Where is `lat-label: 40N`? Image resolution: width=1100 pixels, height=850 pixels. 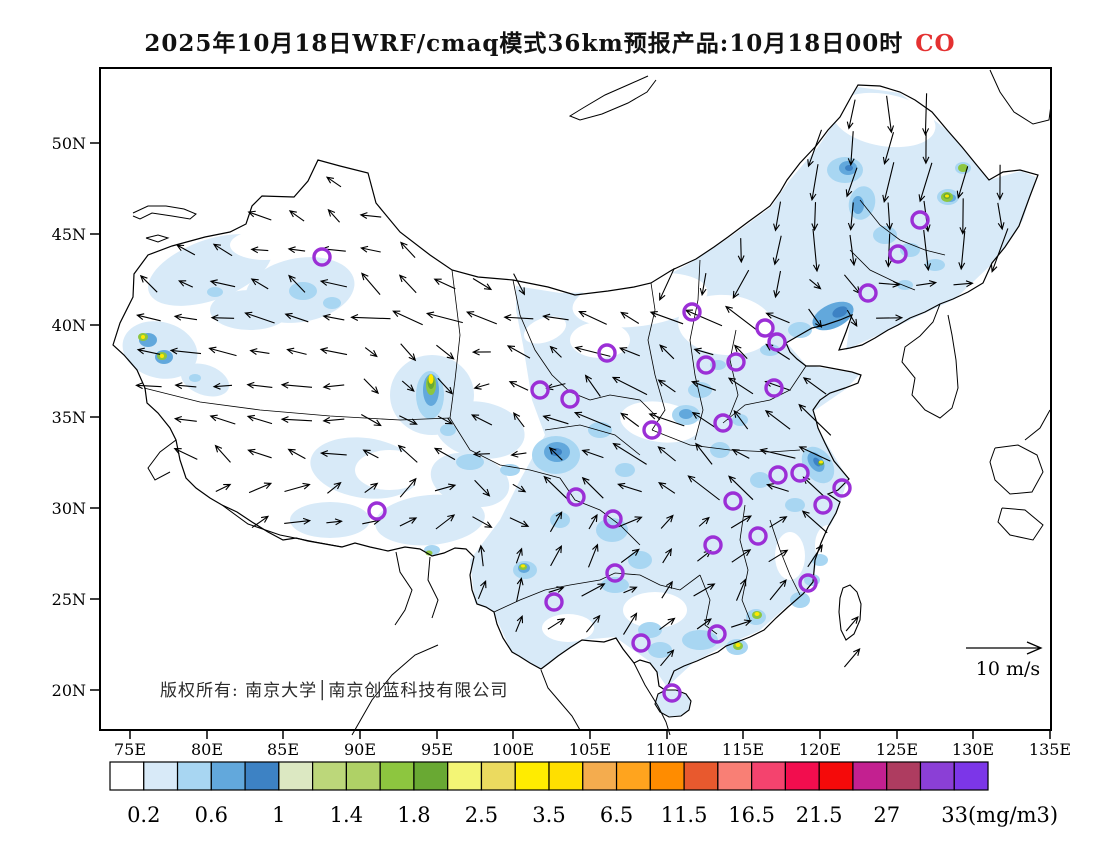
lat-label: 40N is located at coordinates (69, 325).